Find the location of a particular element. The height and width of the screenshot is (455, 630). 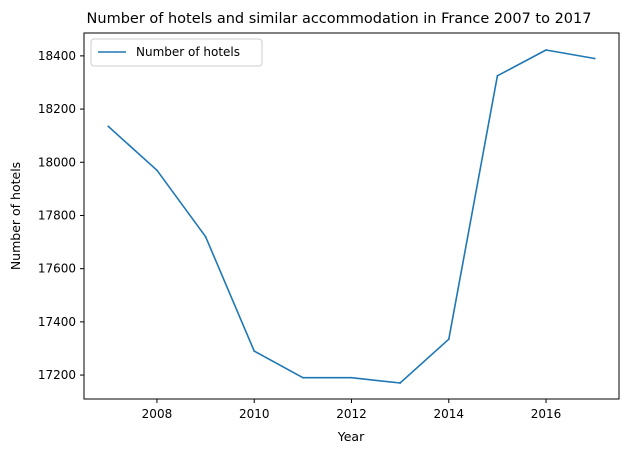

y-axis-label: Number of hotels is located at coordinates (15, 216).